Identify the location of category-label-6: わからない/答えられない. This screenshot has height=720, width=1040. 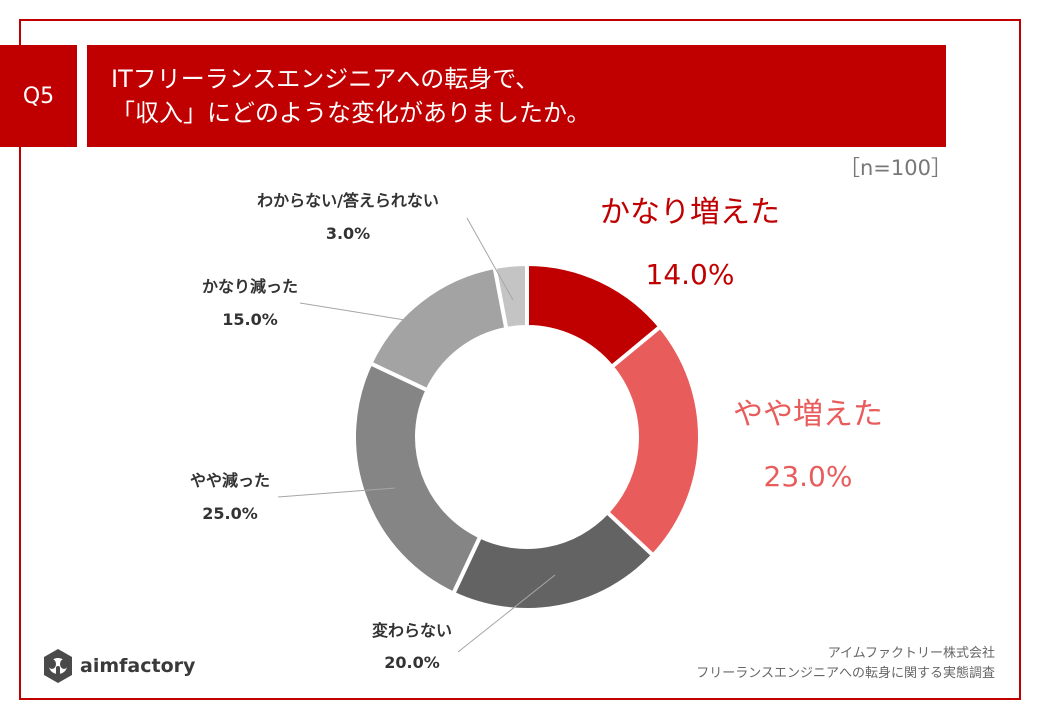
(348, 200).